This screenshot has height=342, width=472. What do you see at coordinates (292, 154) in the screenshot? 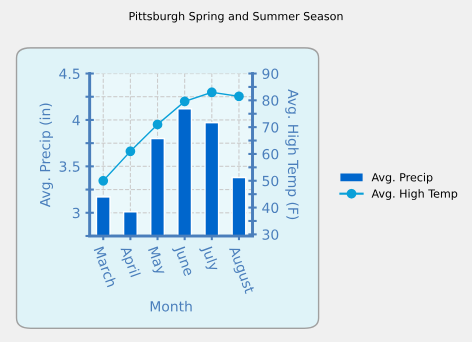
I see `y2-axis-title: Avg. High Temp (F)` at bounding box center [292, 154].